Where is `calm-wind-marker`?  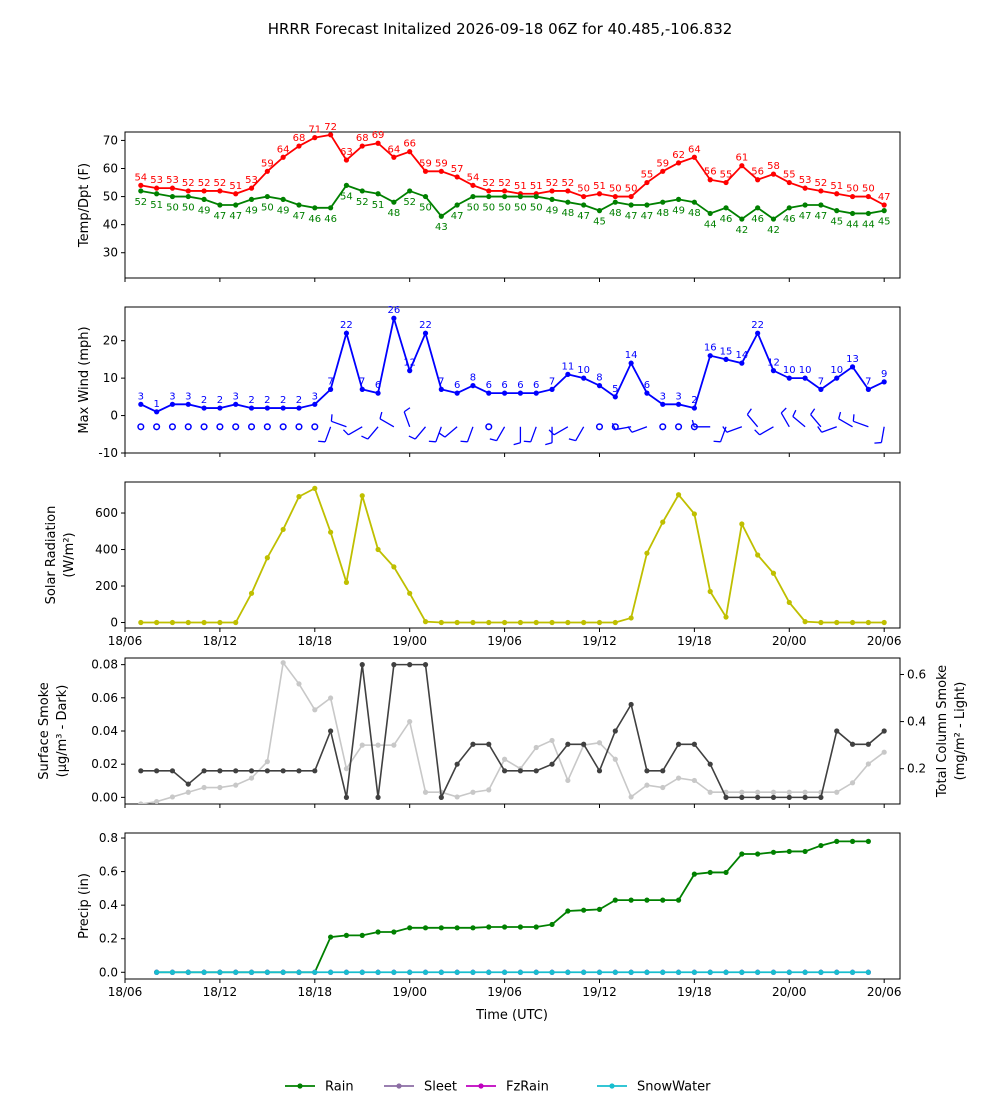
calm-wind-marker is located at coordinates (283, 427).